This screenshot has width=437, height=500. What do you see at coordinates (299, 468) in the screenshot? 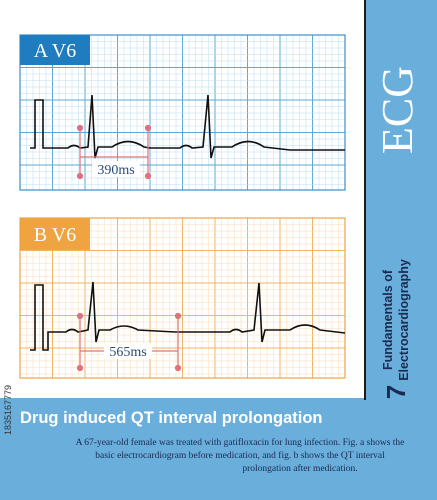
I see `caption-line: prolongation after medication.` at bounding box center [299, 468].